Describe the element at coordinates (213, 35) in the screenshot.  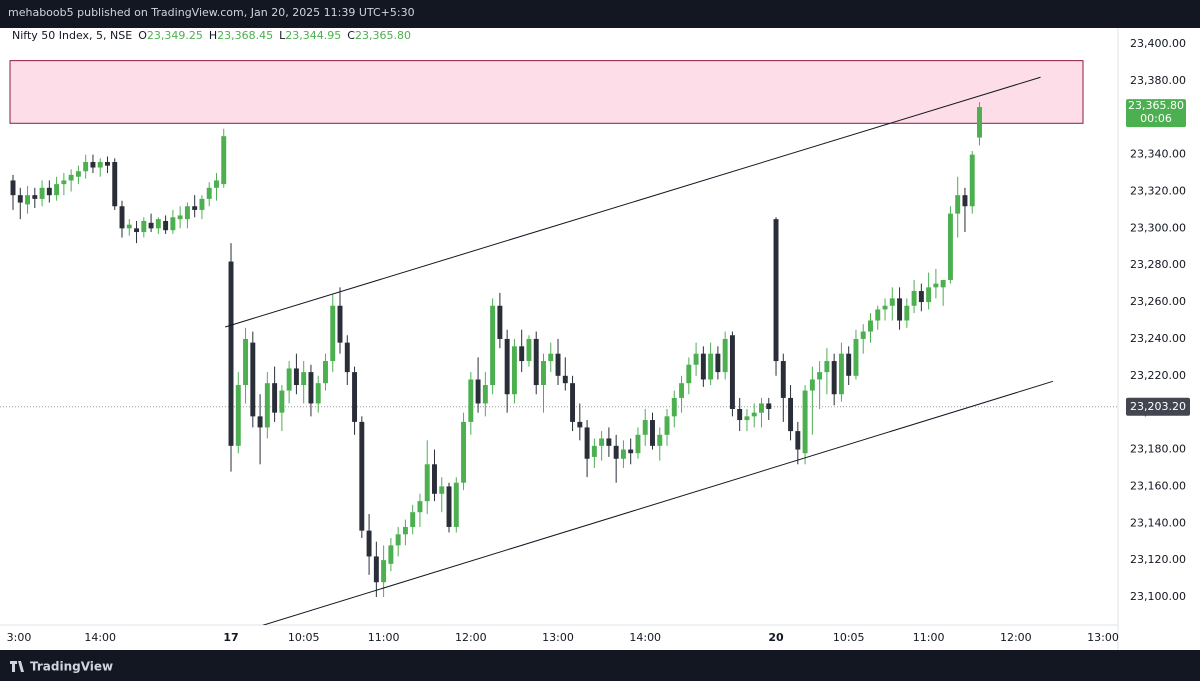
I see `legend-key: H` at that location.